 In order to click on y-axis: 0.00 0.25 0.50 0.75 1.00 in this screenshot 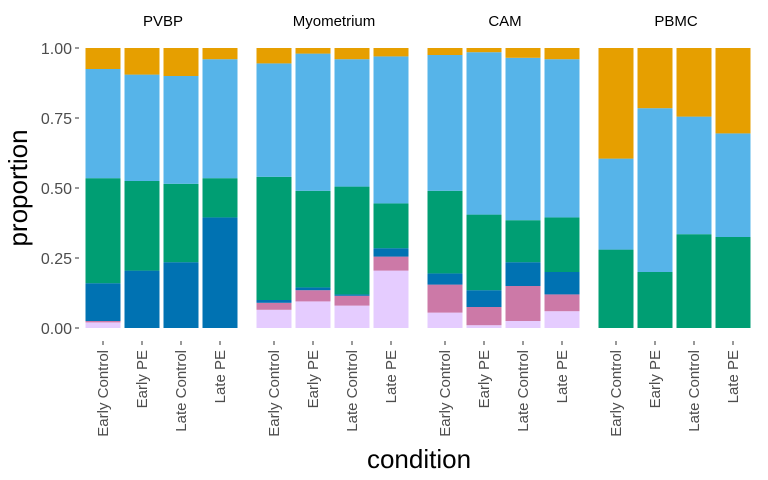, I will do `click(60, 189)`.